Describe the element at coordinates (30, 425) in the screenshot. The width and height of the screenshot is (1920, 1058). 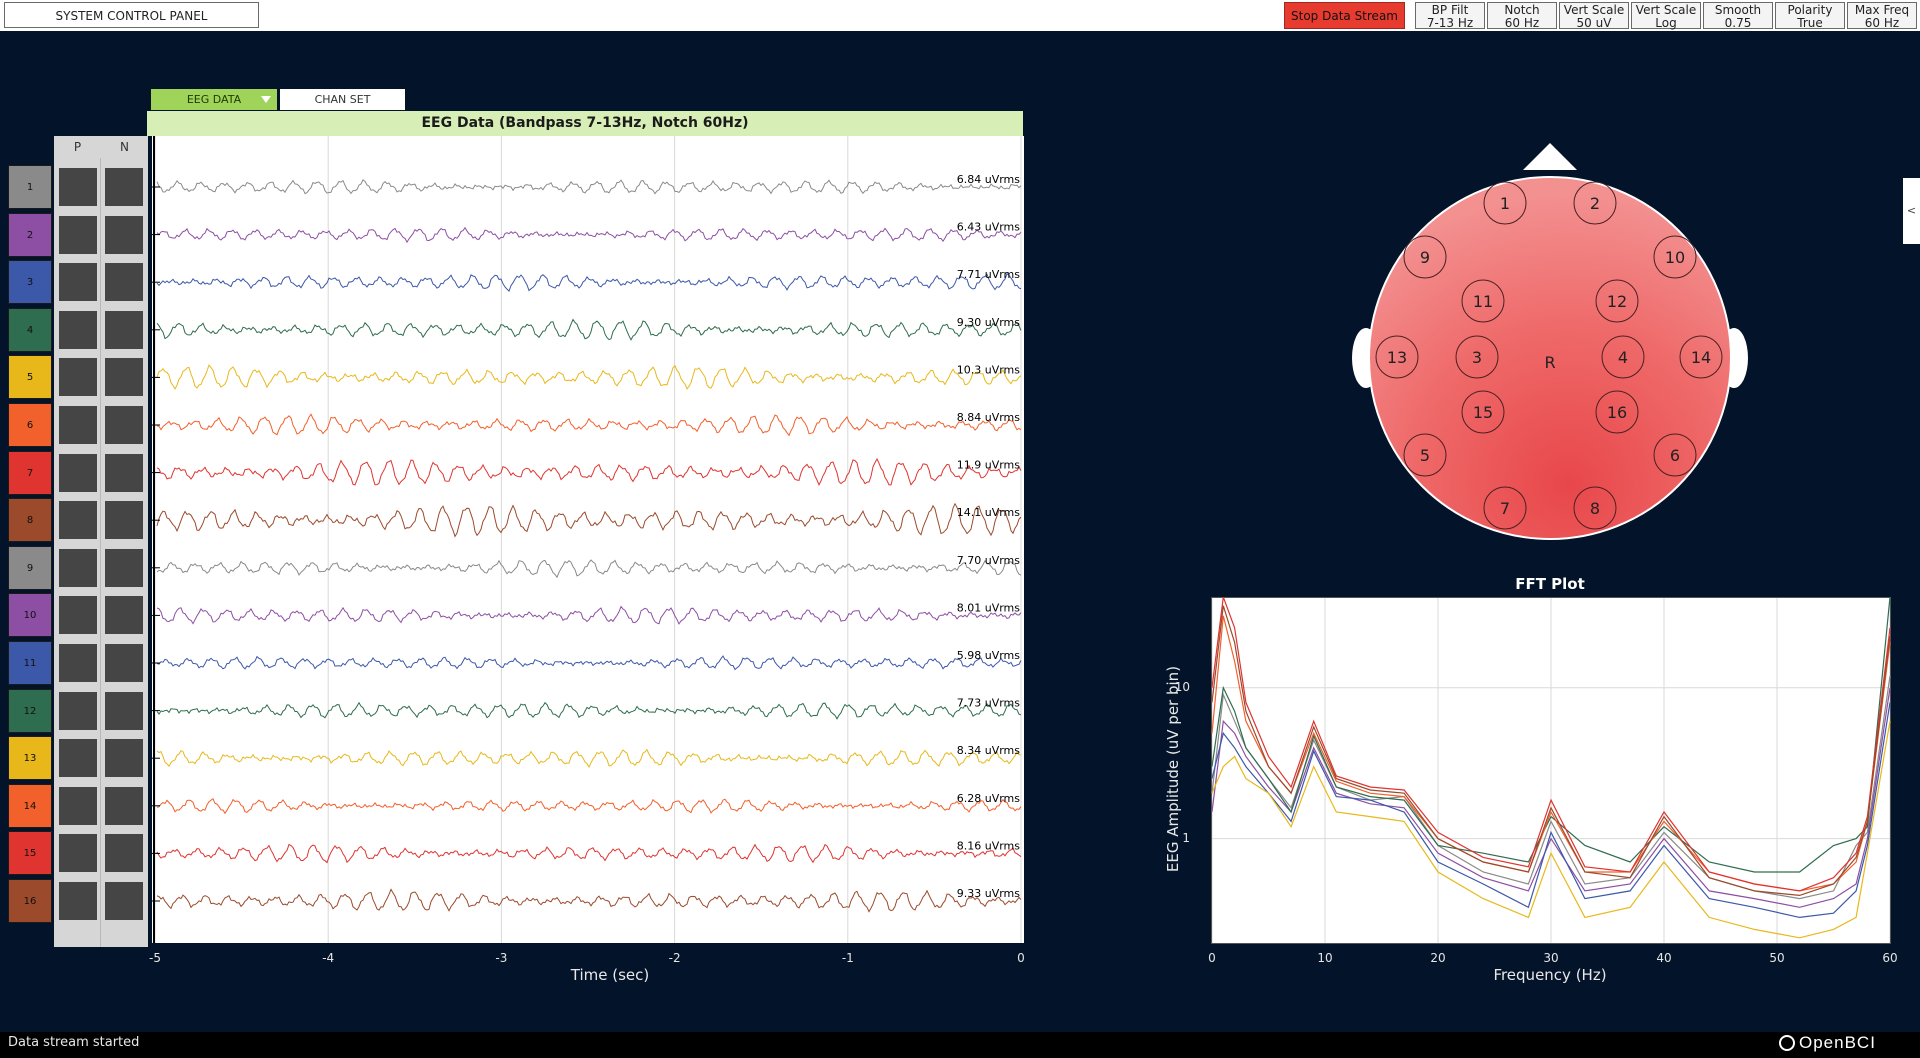
I see `channel-button-6: 6` at that location.